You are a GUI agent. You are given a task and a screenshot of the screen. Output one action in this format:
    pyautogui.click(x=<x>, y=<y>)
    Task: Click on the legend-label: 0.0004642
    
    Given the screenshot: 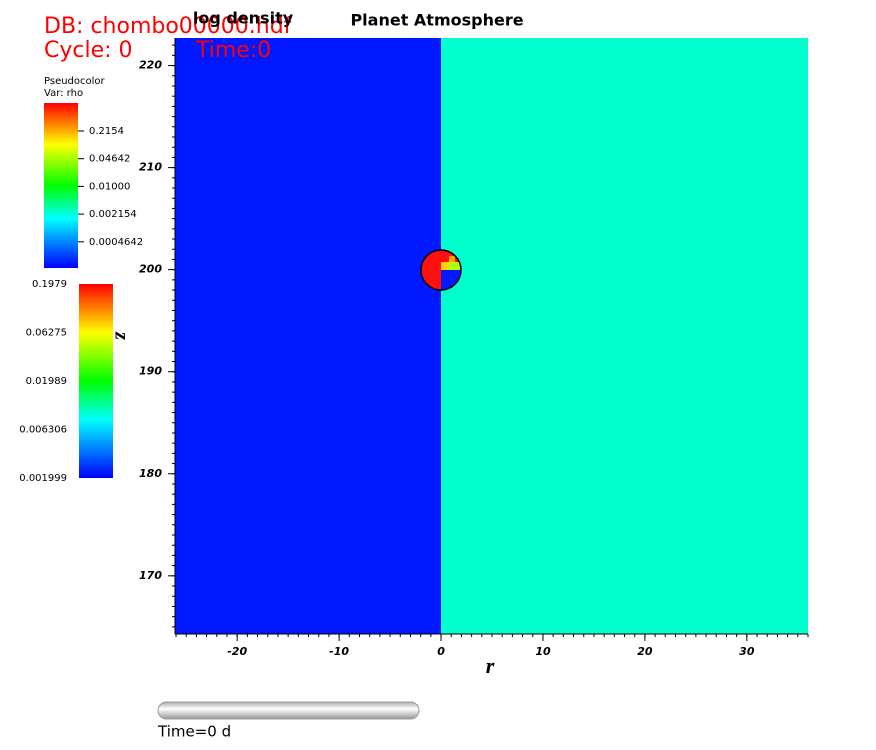 What is the action you would take?
    pyautogui.click(x=116, y=242)
    